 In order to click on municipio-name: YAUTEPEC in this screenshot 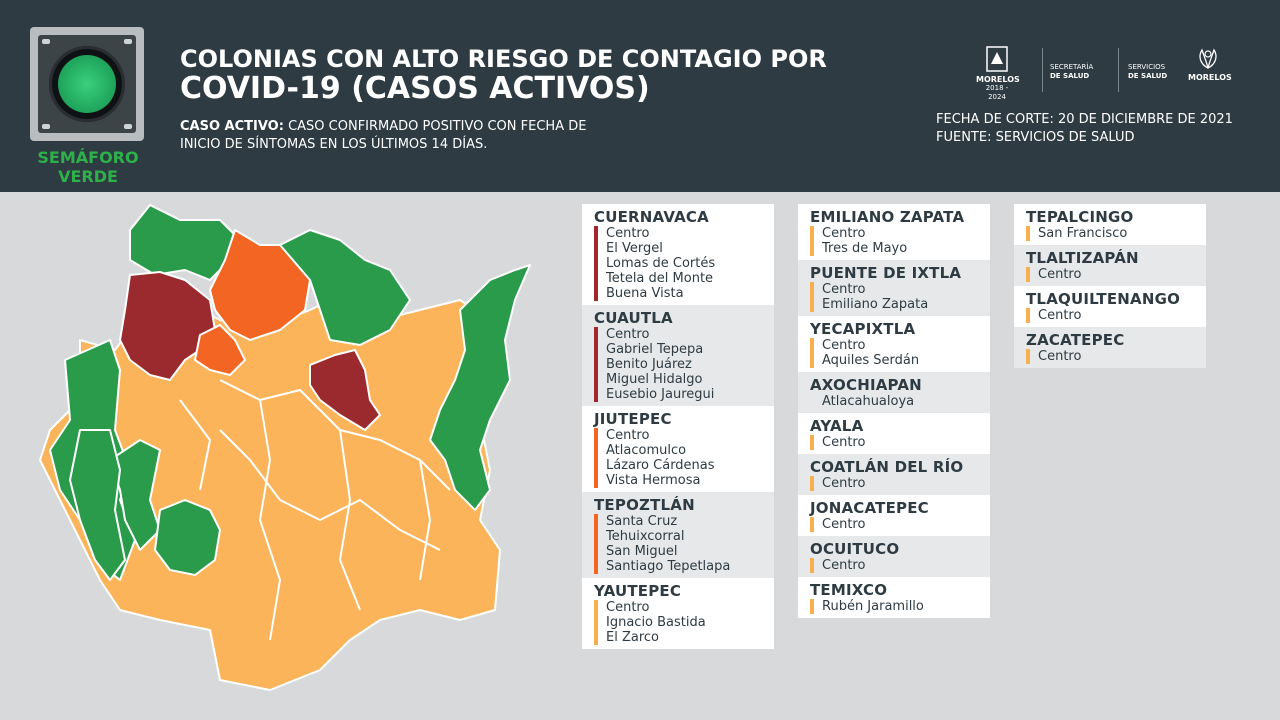, I will do `click(638, 591)`.